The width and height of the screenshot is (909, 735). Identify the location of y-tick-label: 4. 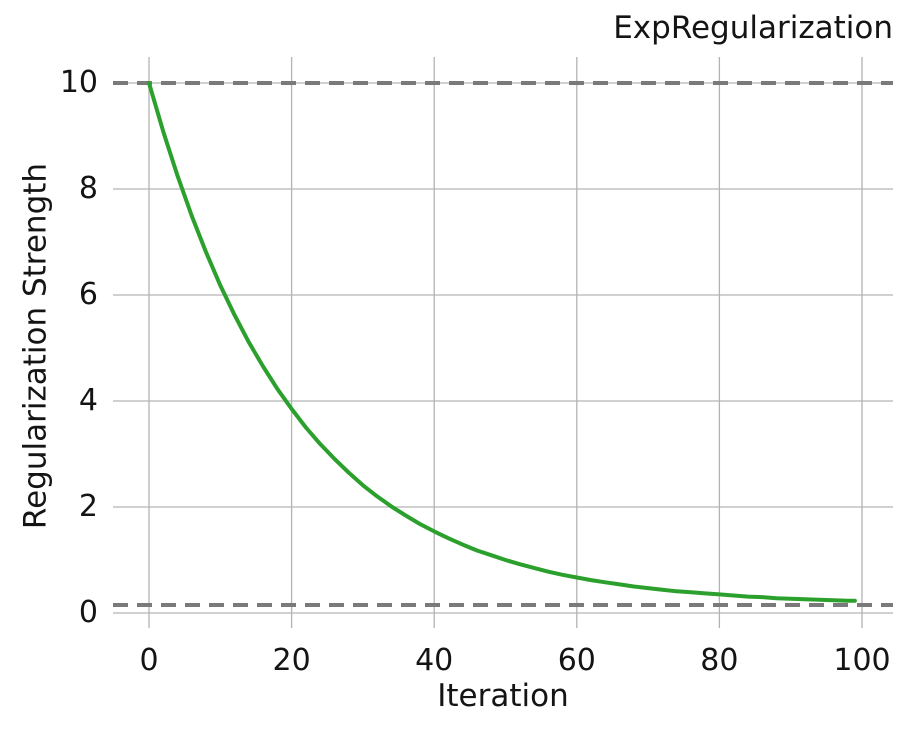
(88, 400).